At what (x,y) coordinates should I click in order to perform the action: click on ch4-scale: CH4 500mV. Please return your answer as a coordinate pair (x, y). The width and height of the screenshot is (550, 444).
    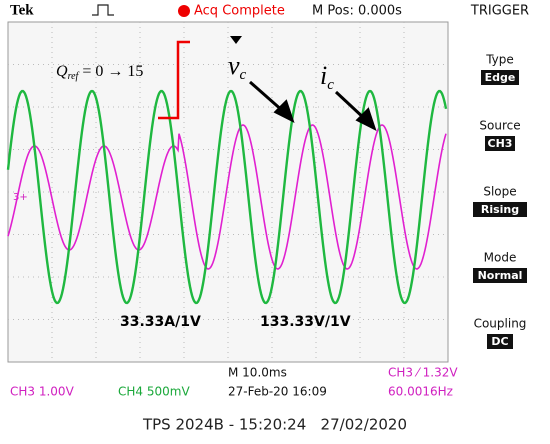
    Looking at the image, I should click on (154, 392).